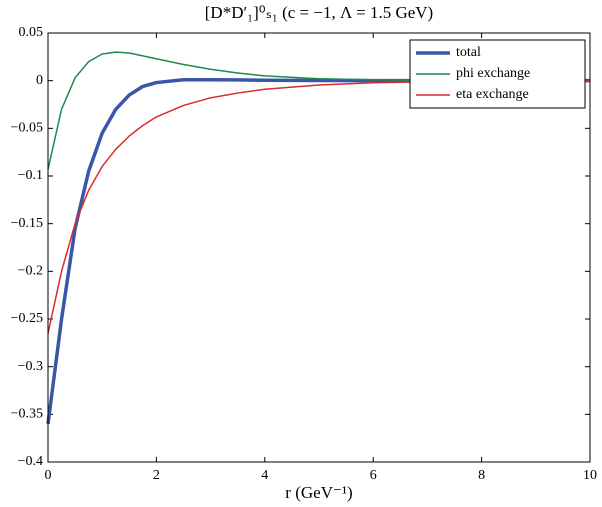 Image resolution: width=602 pixels, height=507 pixels. I want to click on y-tick-label: −0.35, so click(27, 414).